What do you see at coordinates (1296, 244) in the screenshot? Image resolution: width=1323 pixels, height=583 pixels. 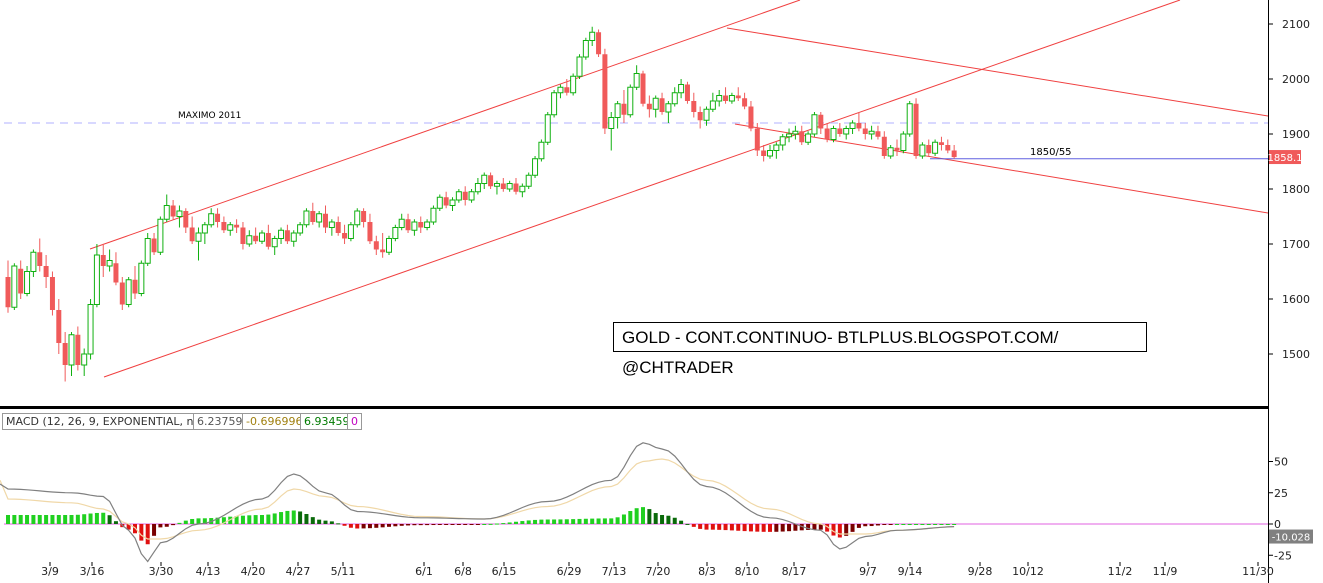 I see `price-tick-label: 1700` at bounding box center [1296, 244].